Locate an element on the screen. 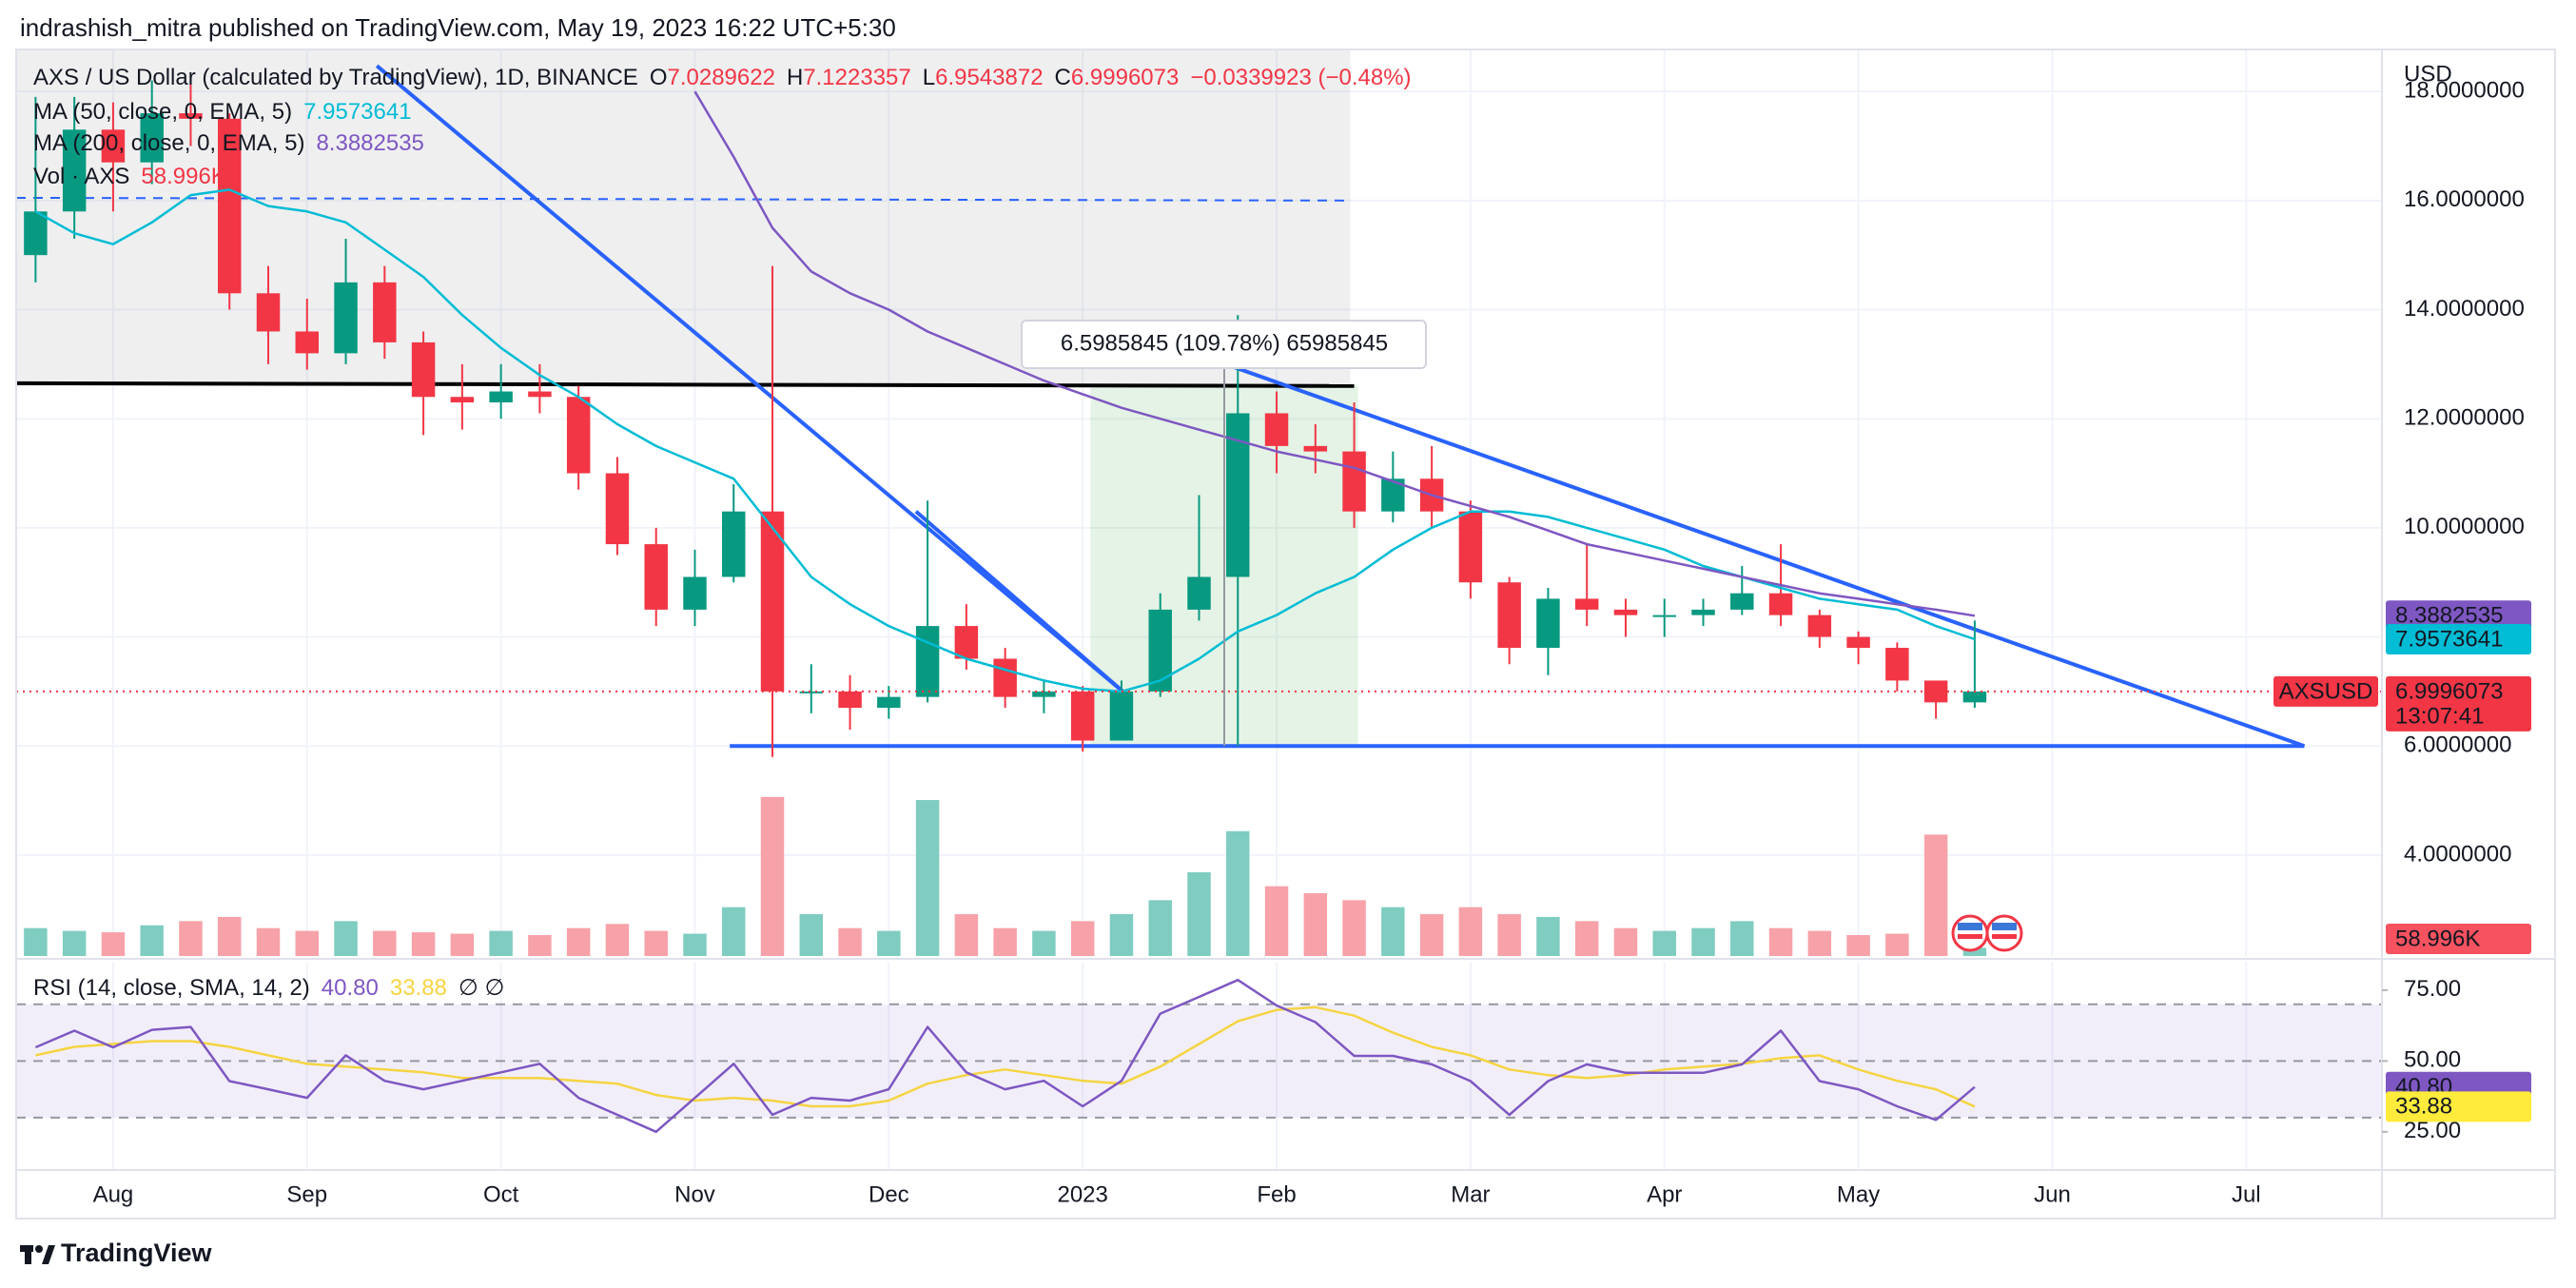  rsi-tick-label: 75.00 is located at coordinates (2433, 989).